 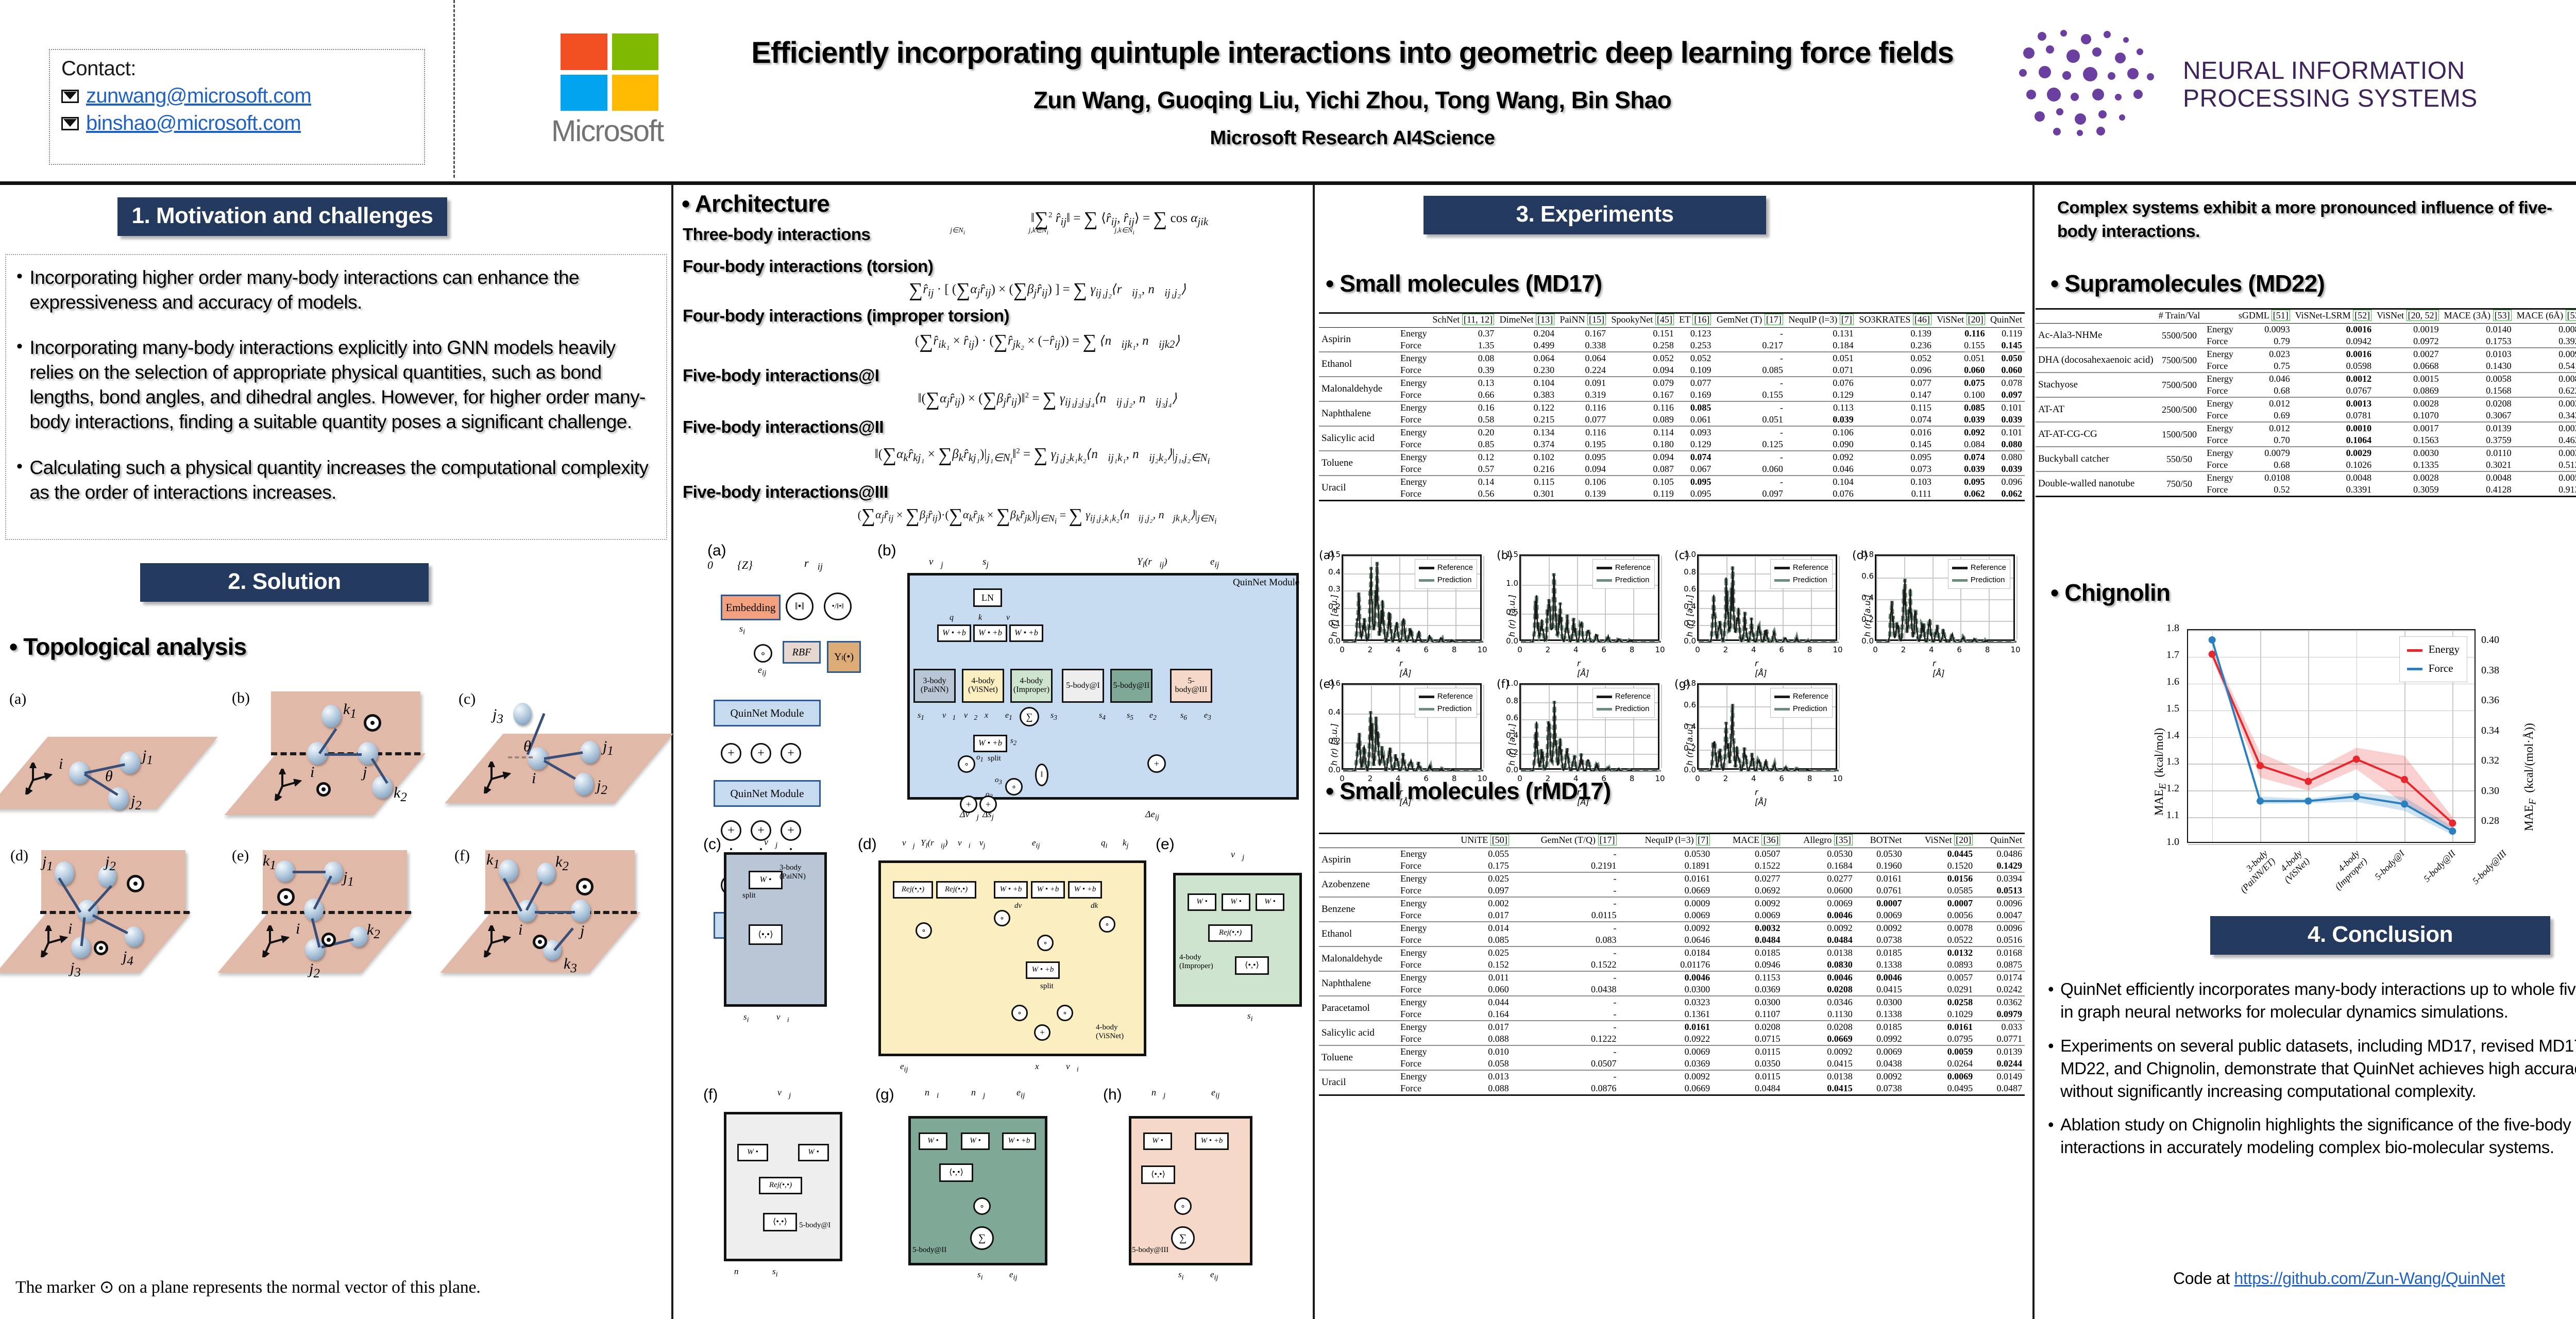 I want to click on metric-value: 0.0585, so click(x=1960, y=890).